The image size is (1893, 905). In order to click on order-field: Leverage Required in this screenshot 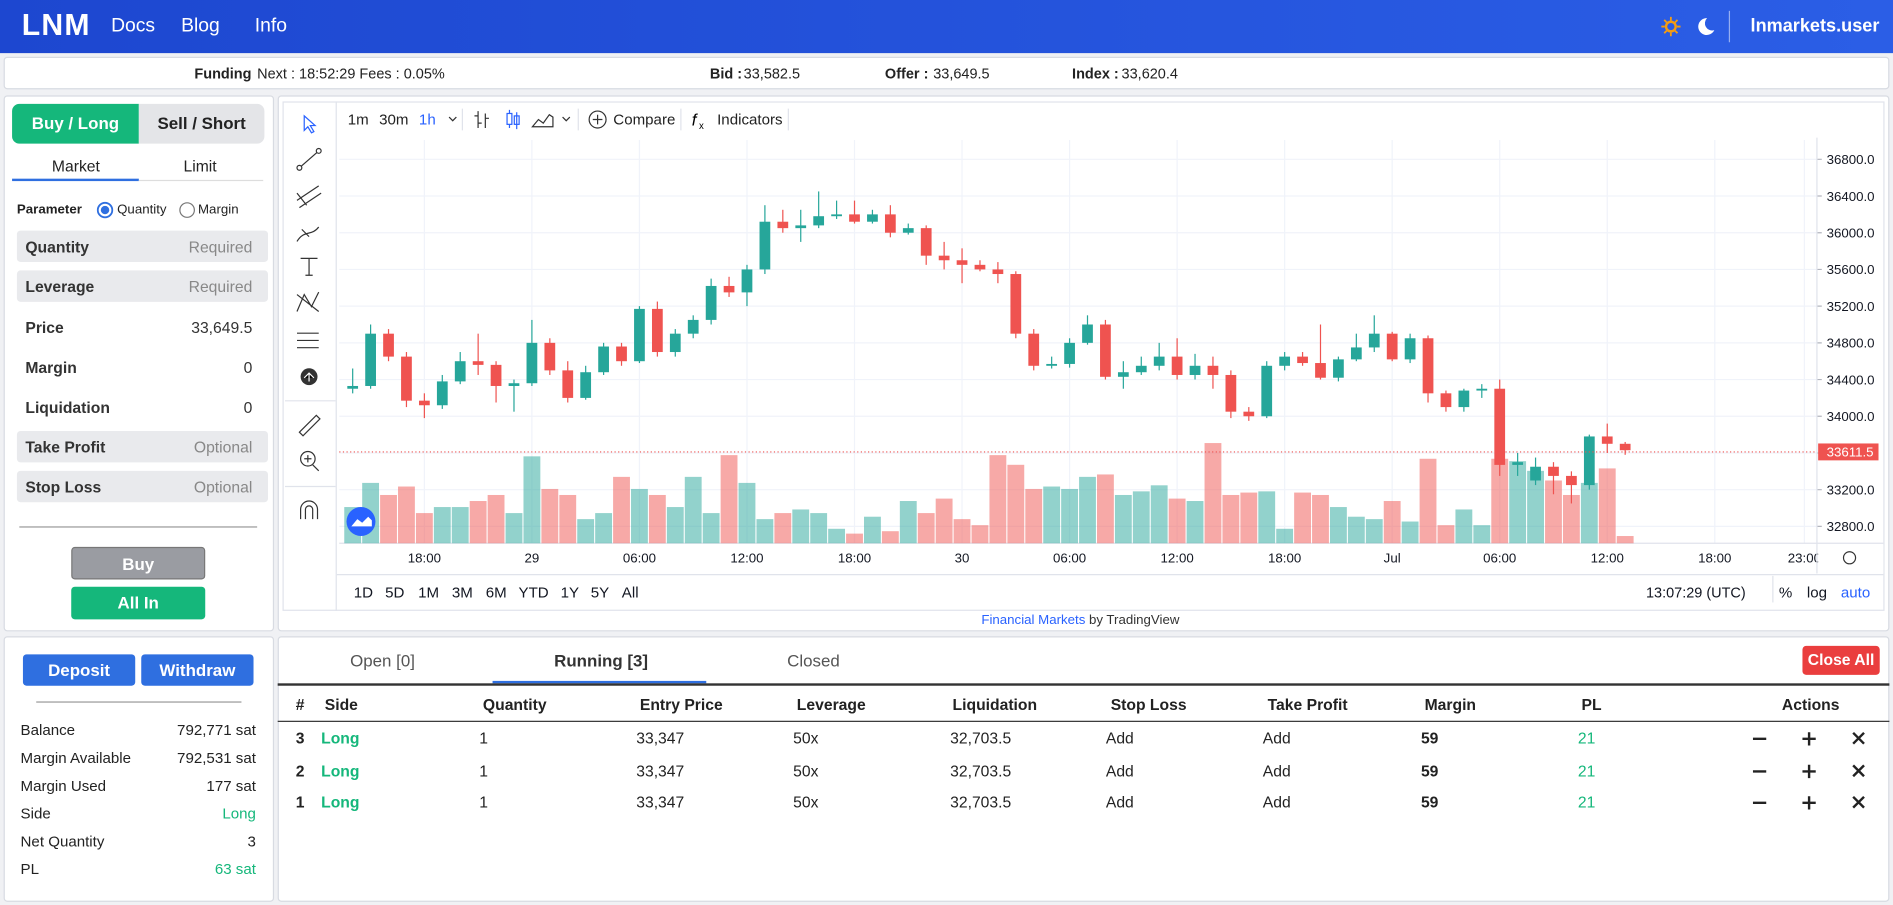, I will do `click(142, 286)`.